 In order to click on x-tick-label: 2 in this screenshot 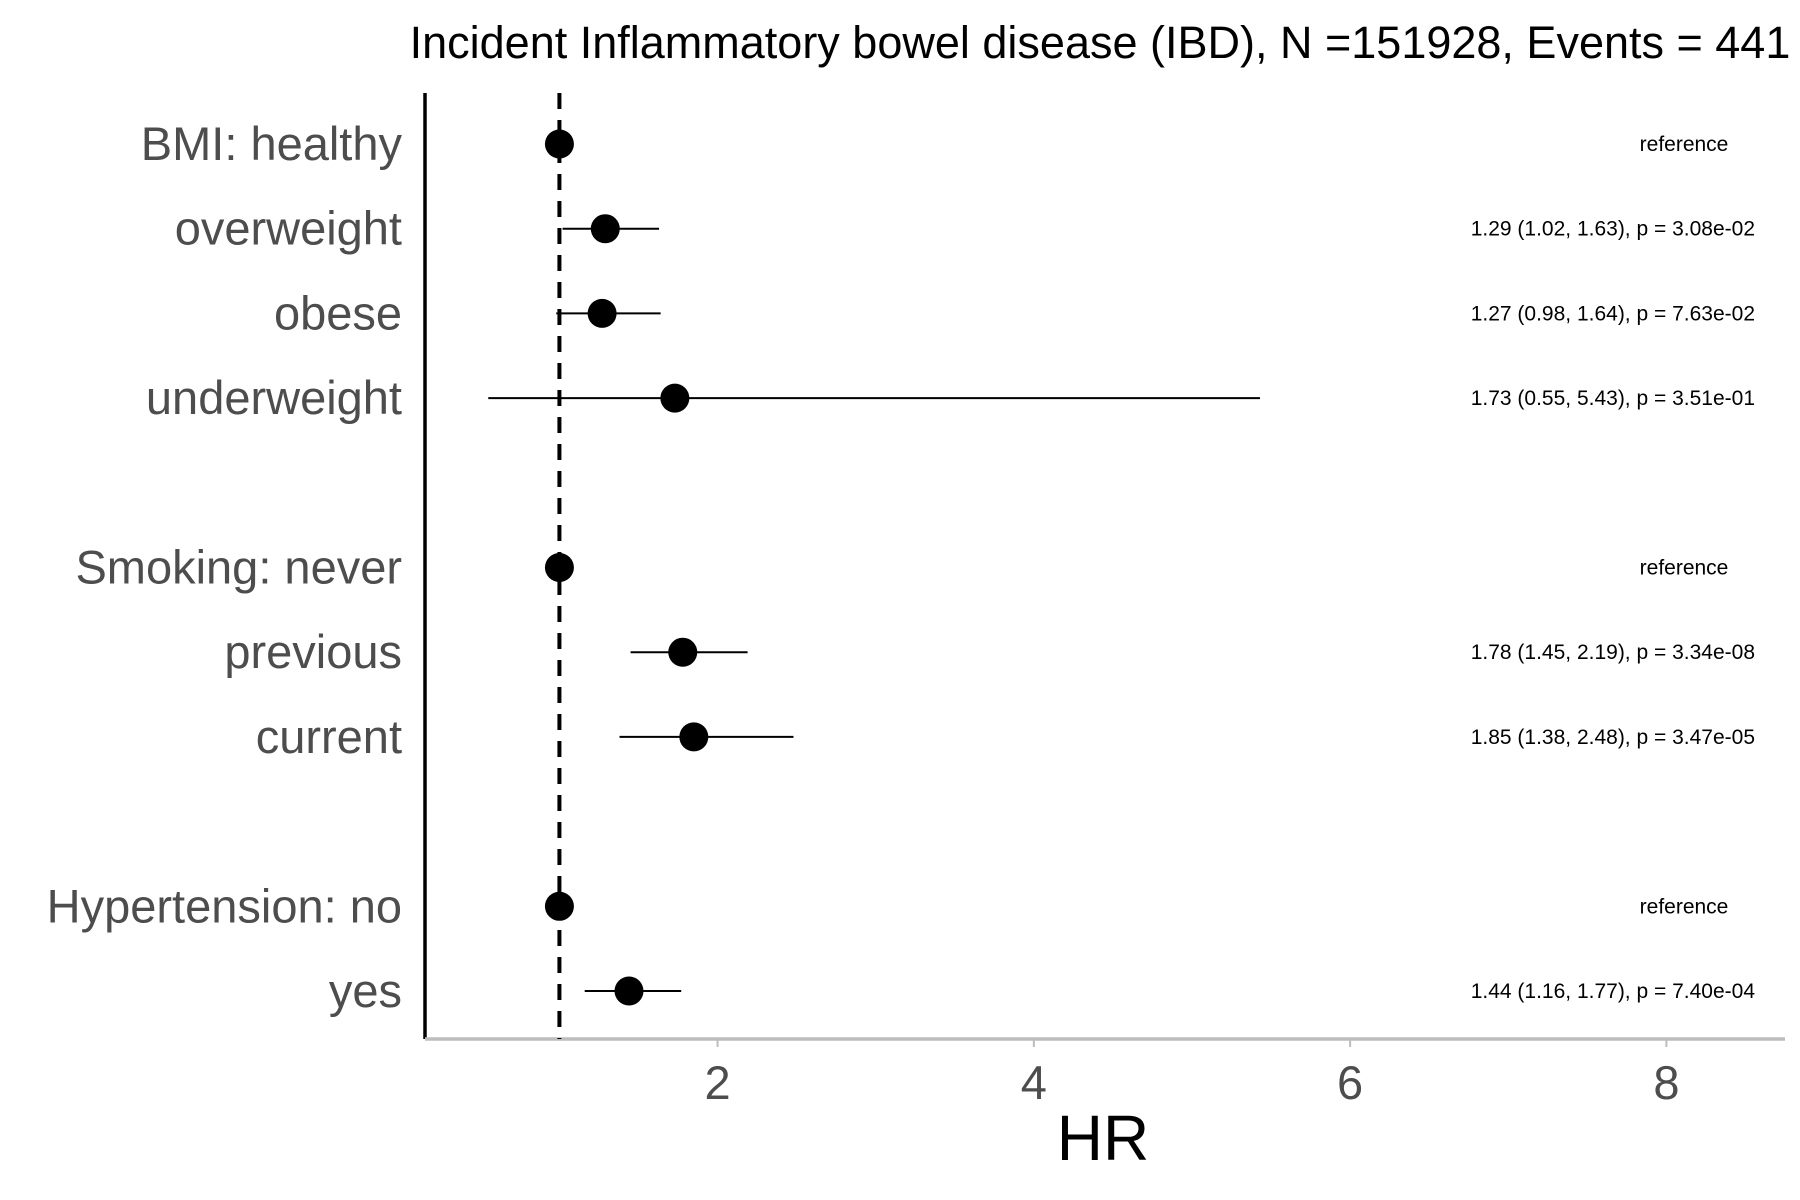, I will do `click(717, 1082)`.